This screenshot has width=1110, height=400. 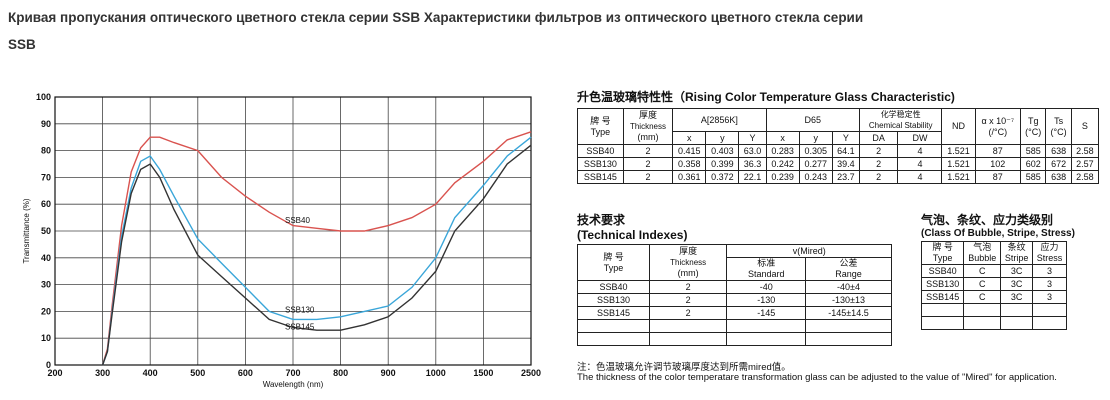 I want to click on stress-h-bubble: 气泡 Bubble, so click(x=982, y=253).